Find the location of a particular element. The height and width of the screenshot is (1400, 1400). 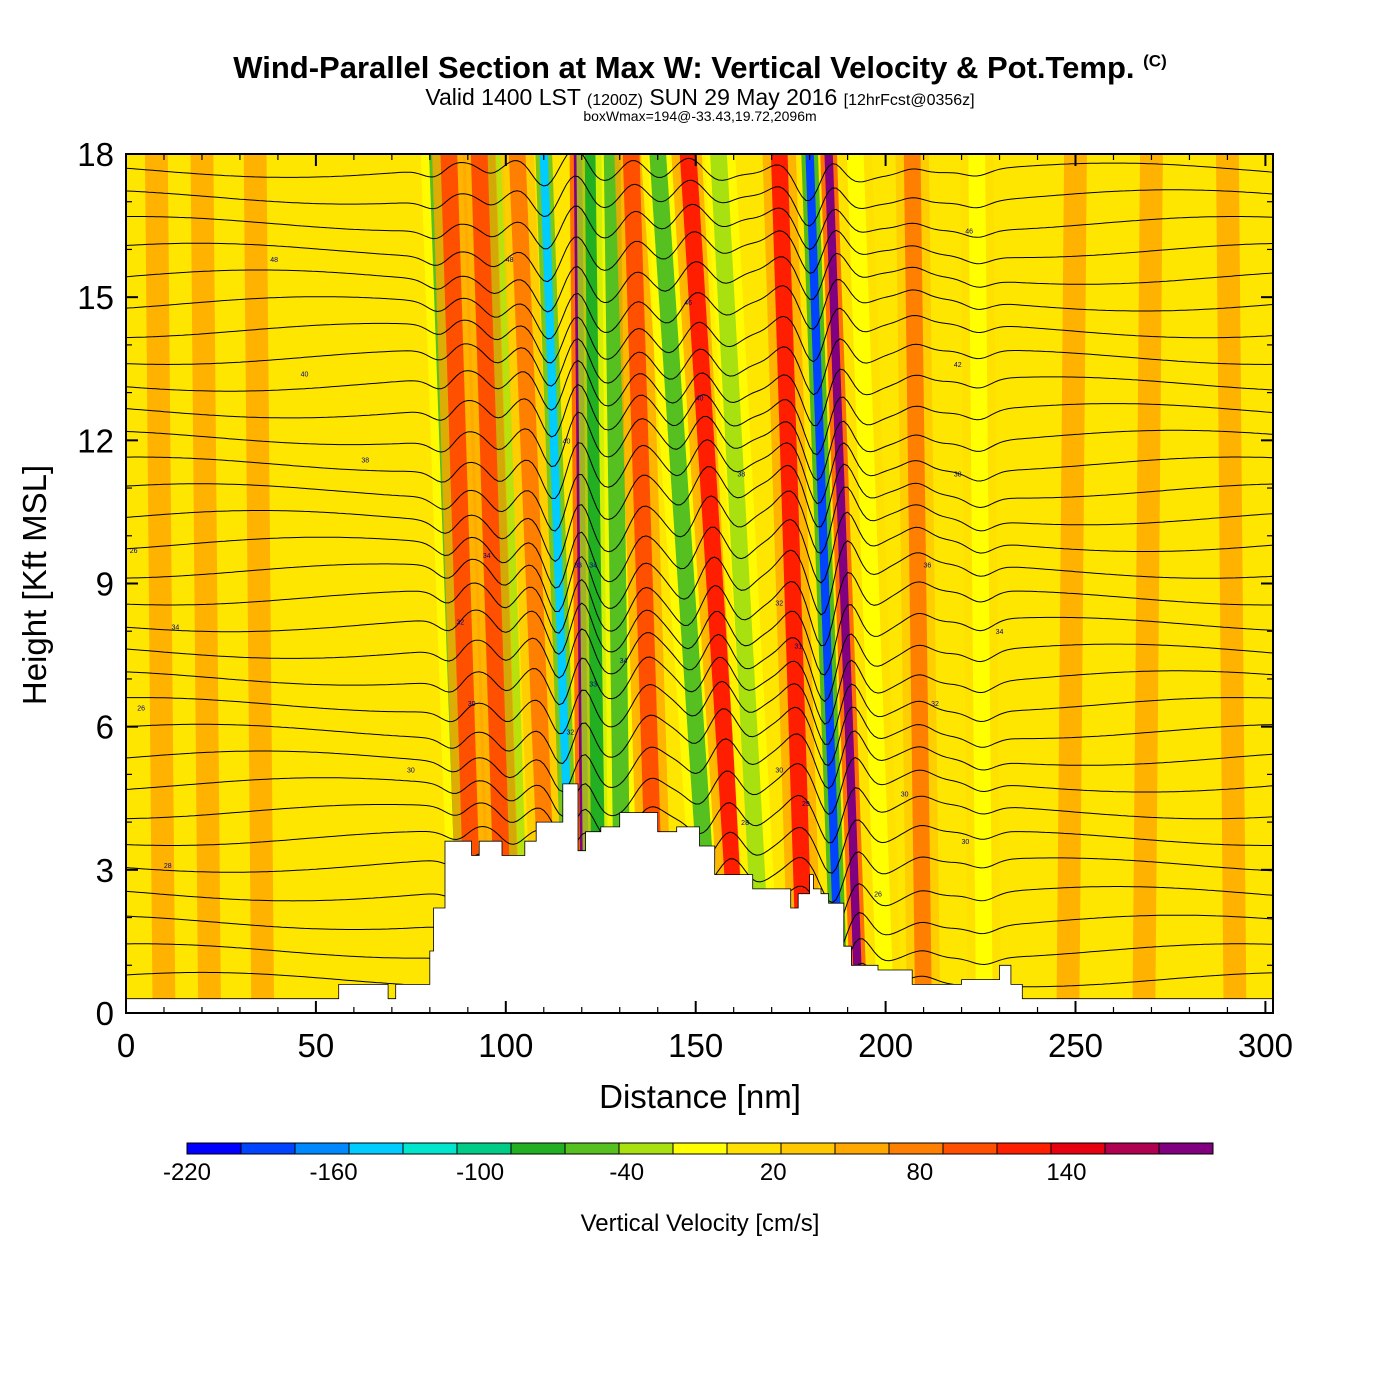

terrain-mask is located at coordinates (699, 898).